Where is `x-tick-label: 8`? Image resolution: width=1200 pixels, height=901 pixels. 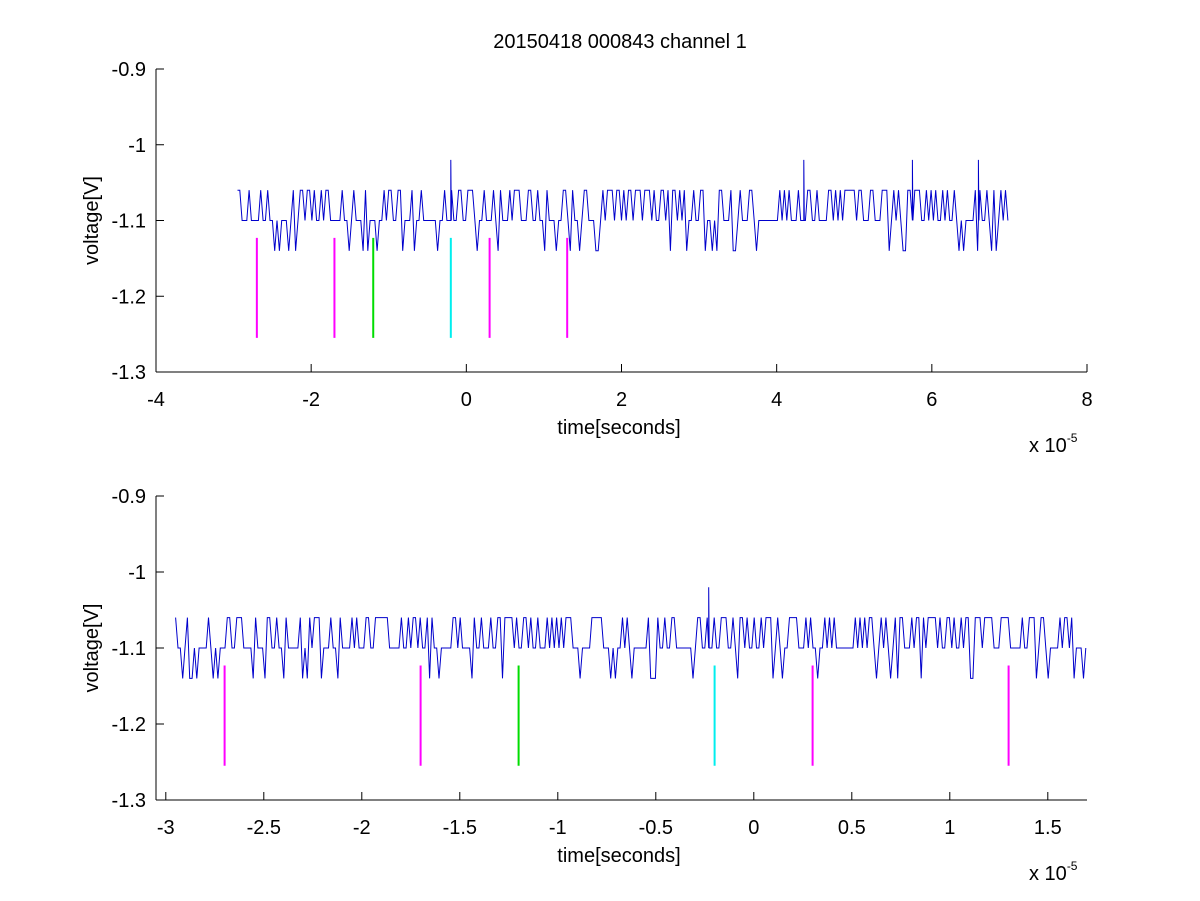 x-tick-label: 8 is located at coordinates (1086, 400).